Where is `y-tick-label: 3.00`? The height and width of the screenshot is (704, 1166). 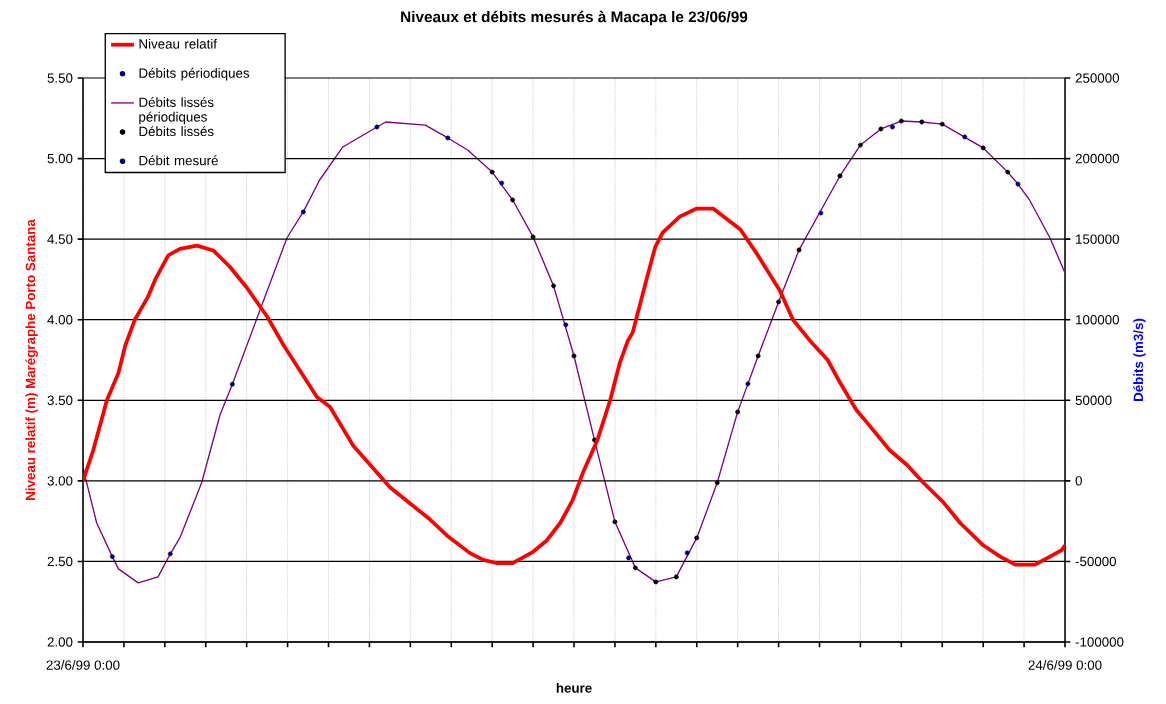
y-tick-label: 3.00 is located at coordinates (60, 481).